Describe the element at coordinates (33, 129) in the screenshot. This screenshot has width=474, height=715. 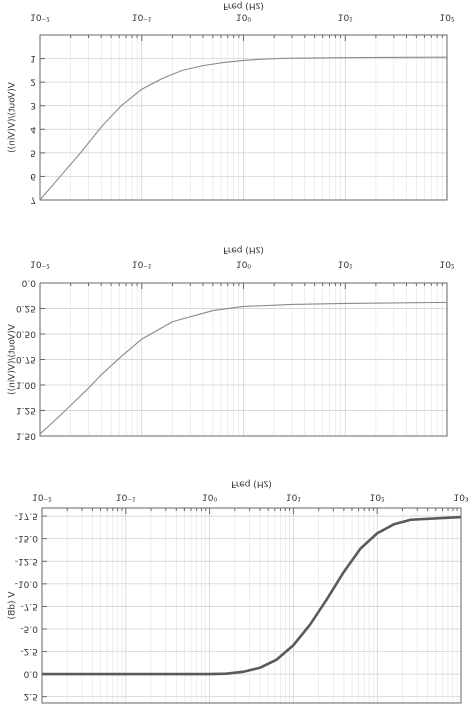
I see `y-tick-label: 4` at that location.